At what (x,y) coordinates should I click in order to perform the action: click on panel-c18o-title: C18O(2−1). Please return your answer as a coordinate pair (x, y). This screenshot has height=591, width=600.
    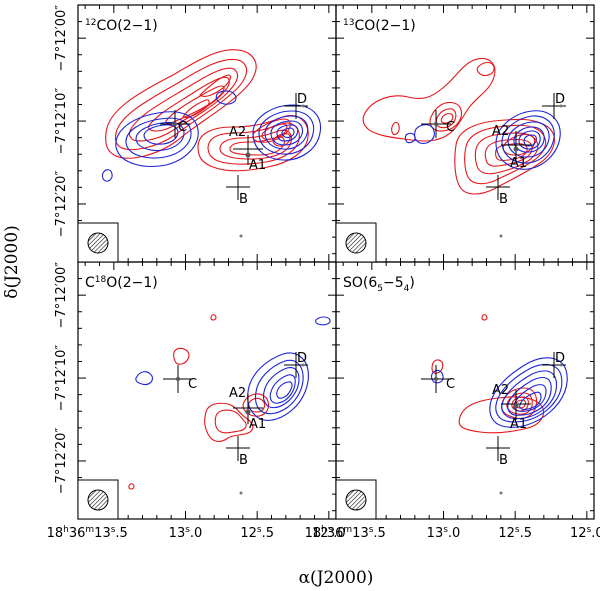
    Looking at the image, I should click on (121, 283).